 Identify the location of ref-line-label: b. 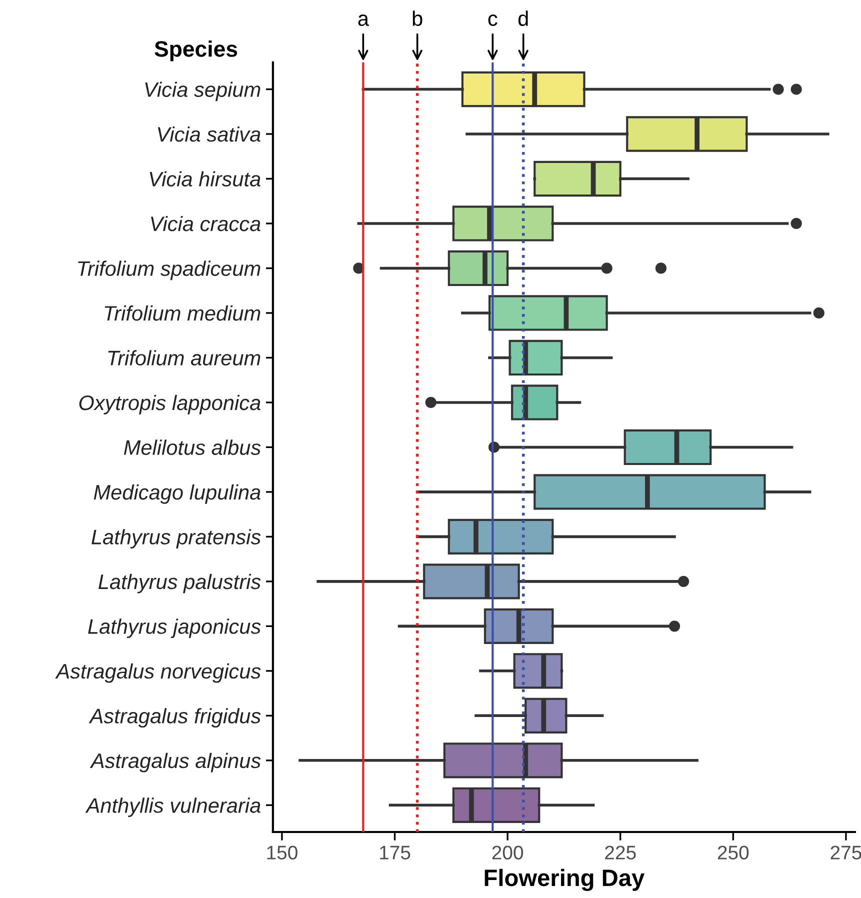
(417, 18).